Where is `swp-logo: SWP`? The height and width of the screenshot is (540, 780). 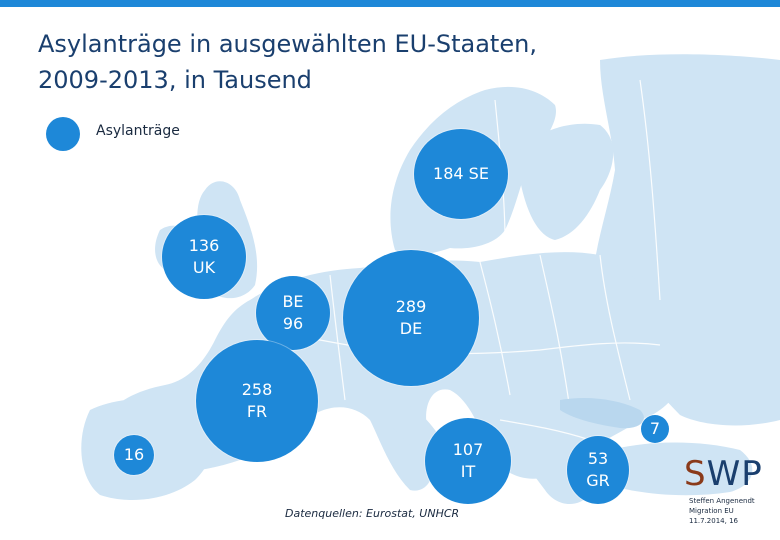 swp-logo: SWP is located at coordinates (723, 474).